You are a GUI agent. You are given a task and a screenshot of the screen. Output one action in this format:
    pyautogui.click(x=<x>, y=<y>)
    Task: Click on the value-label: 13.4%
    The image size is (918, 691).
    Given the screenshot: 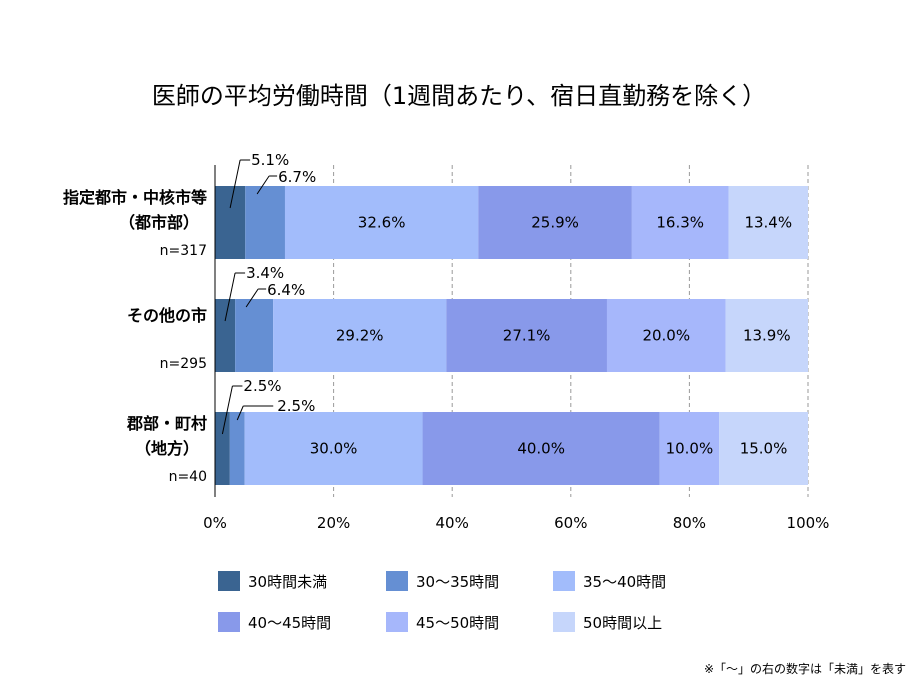 What is the action you would take?
    pyautogui.click(x=768, y=223)
    